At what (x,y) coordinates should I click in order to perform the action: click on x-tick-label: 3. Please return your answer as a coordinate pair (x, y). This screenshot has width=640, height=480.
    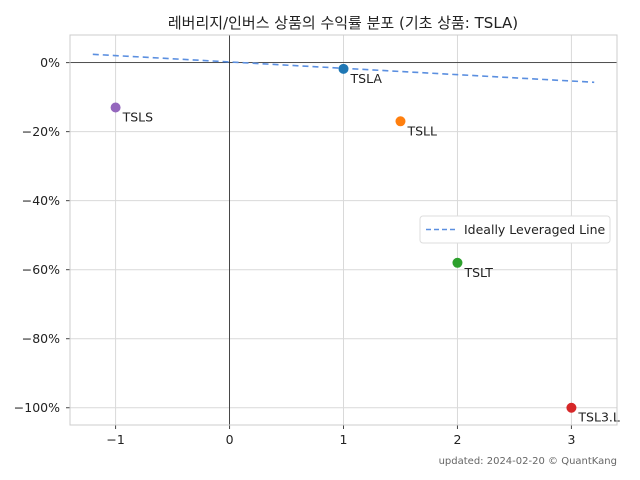
    Looking at the image, I should click on (571, 439).